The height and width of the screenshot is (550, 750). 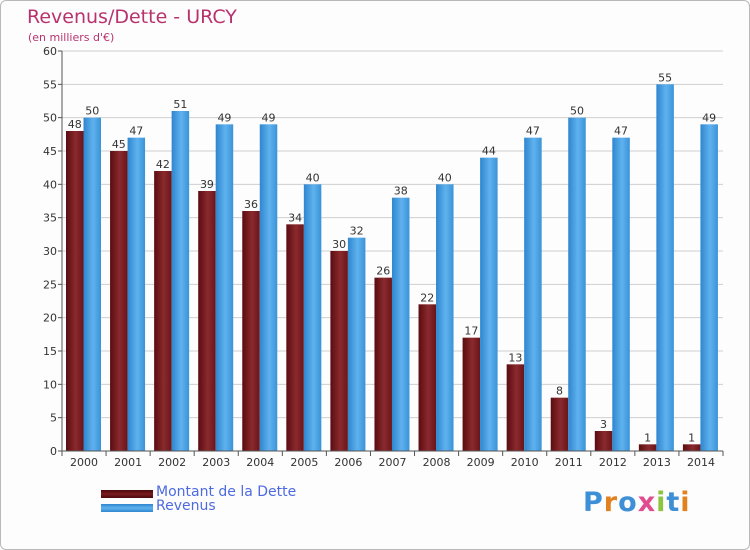 What do you see at coordinates (628, 502) in the screenshot?
I see `logo-letter: o` at bounding box center [628, 502].